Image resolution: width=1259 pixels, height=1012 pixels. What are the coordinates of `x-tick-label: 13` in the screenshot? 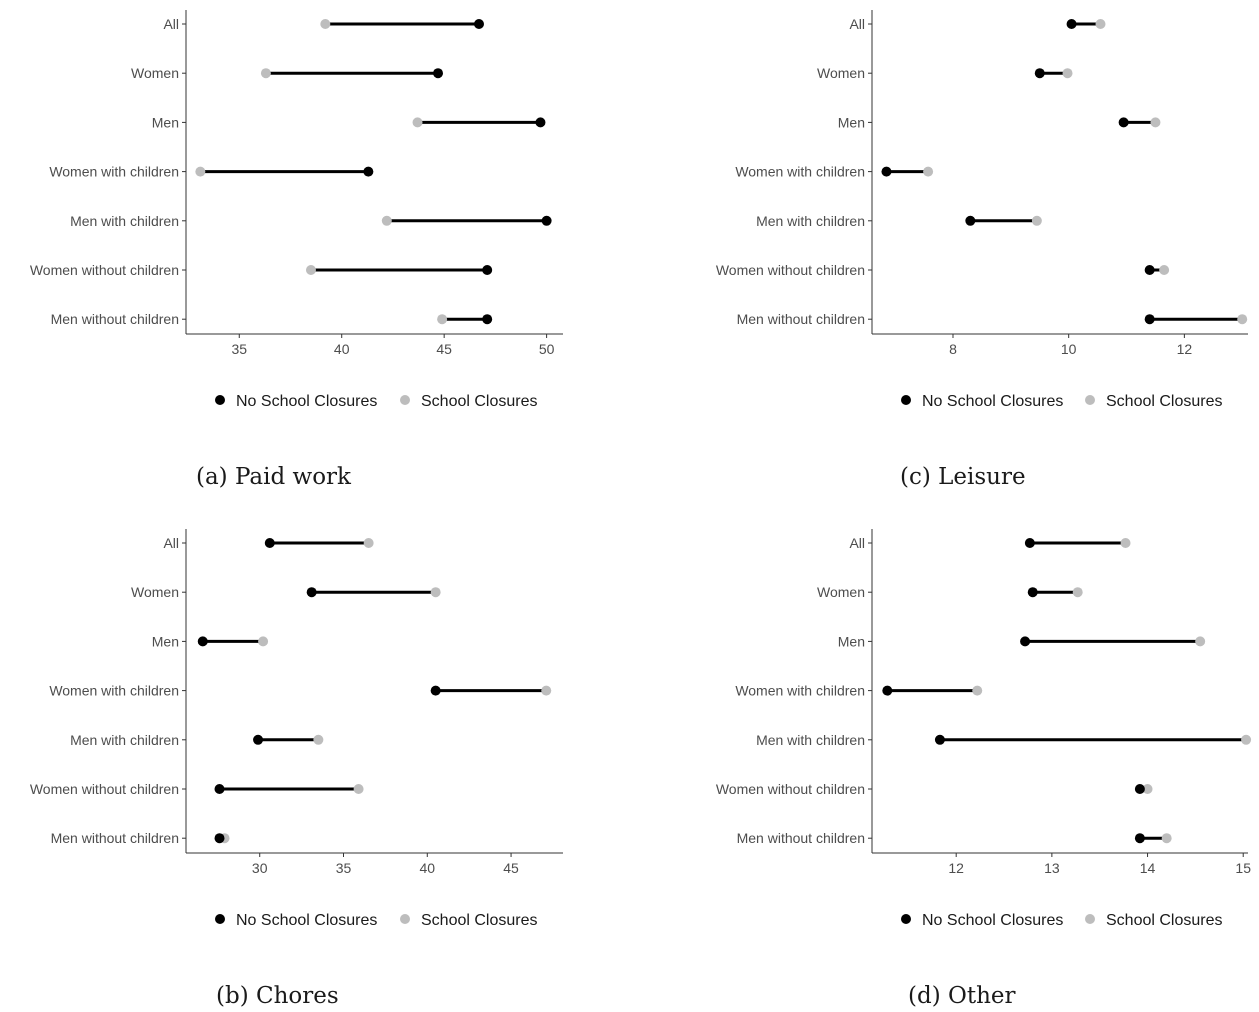 It's located at (1052, 868).